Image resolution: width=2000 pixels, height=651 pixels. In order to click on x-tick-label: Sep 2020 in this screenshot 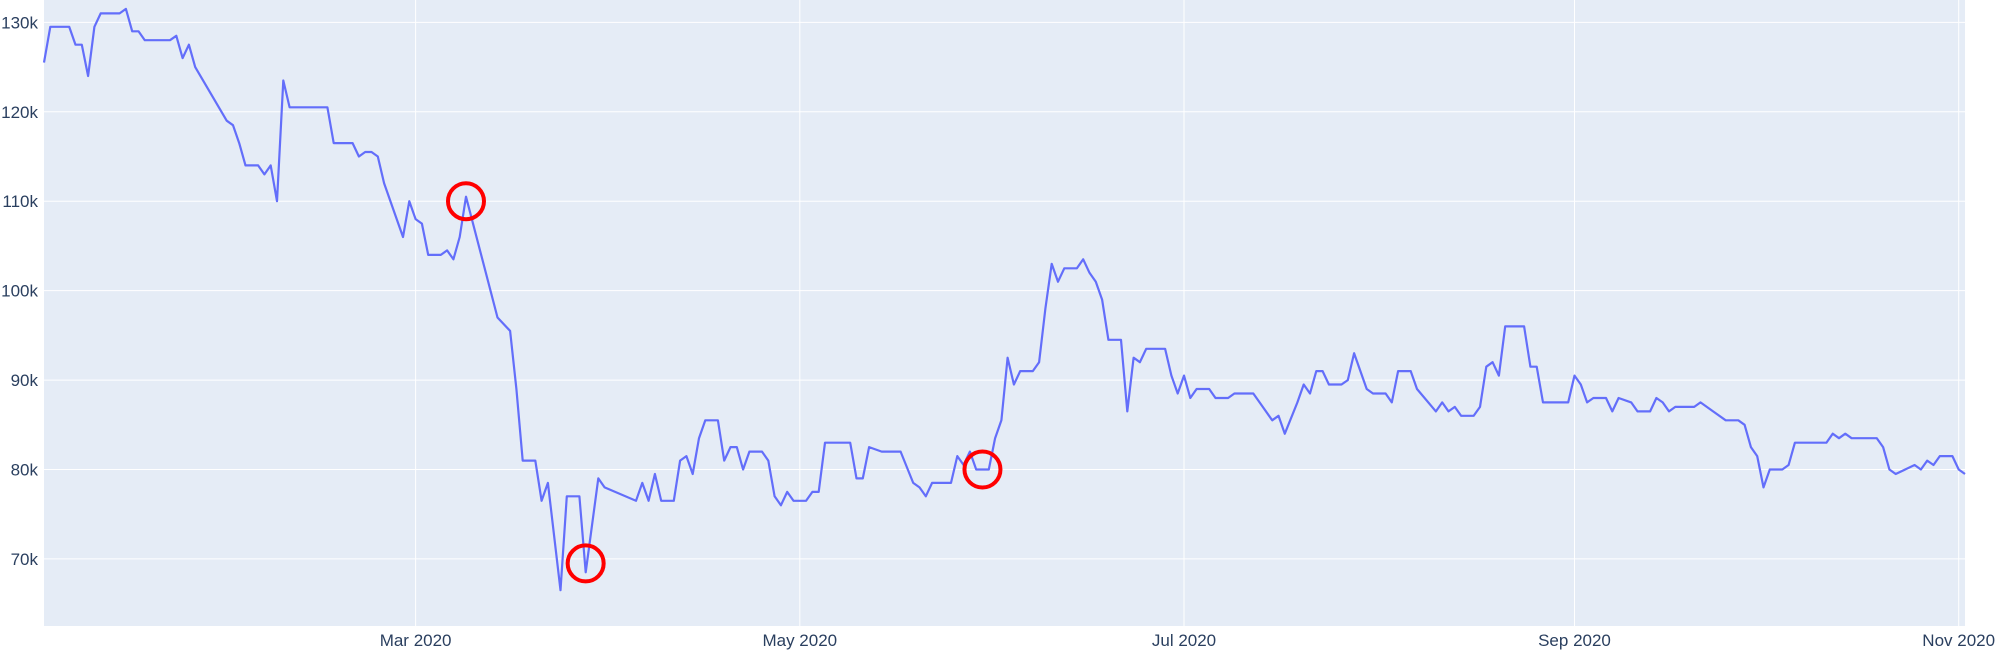, I will do `click(1574, 640)`.